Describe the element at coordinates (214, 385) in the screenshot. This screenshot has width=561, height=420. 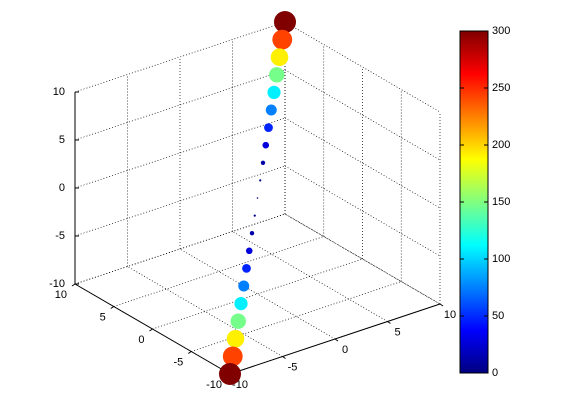
I see `y-tick-label: -10` at that location.